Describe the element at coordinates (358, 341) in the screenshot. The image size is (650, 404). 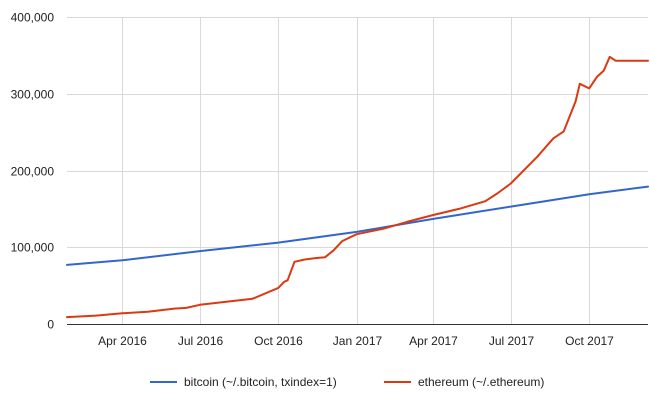
I see `x-tick-label: Jan 2017` at that location.